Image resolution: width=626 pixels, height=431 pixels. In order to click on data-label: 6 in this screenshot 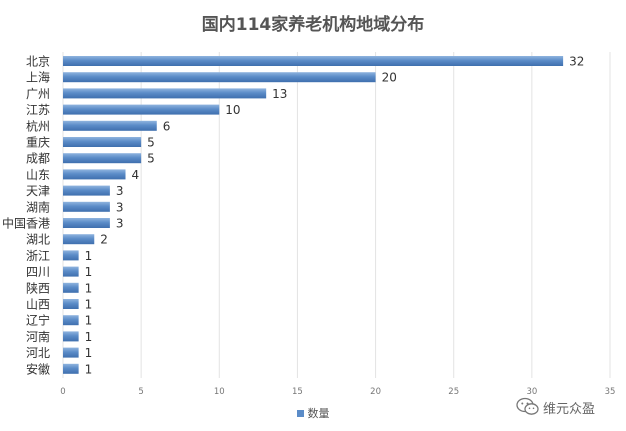, I will do `click(167, 126)`.